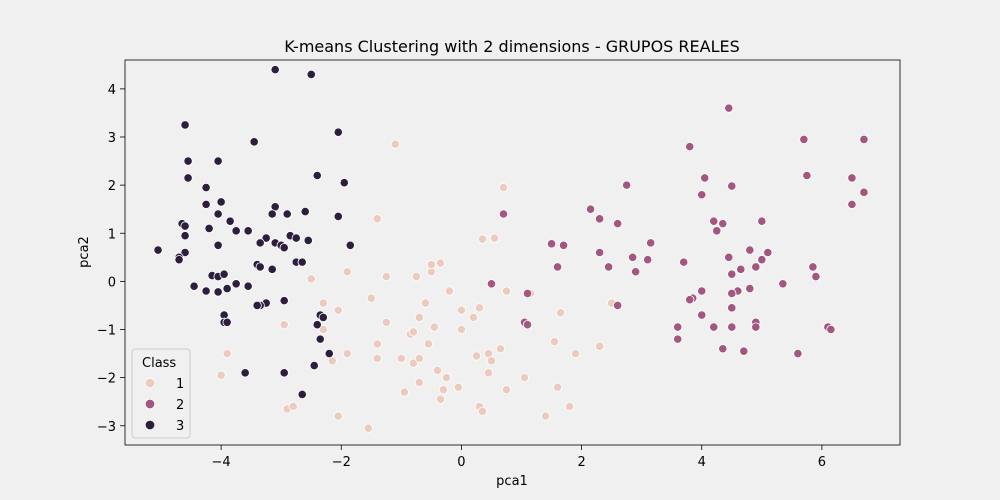 The width and height of the screenshot is (1000, 500). What do you see at coordinates (112, 282) in the screenshot?
I see `y-tick-label: 0` at bounding box center [112, 282].